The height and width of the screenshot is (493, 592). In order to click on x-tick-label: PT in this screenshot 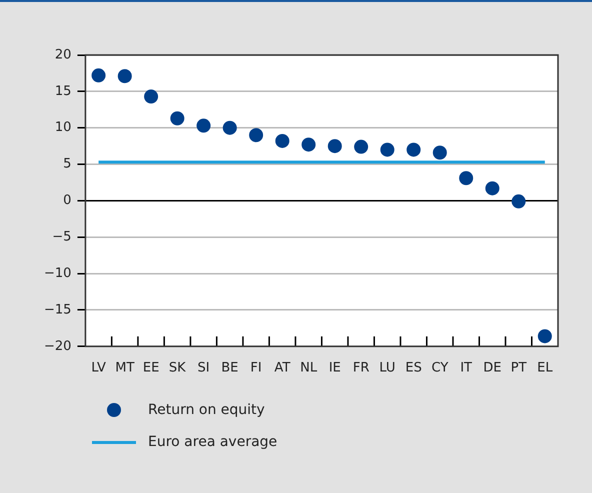, I will do `click(518, 368)`.